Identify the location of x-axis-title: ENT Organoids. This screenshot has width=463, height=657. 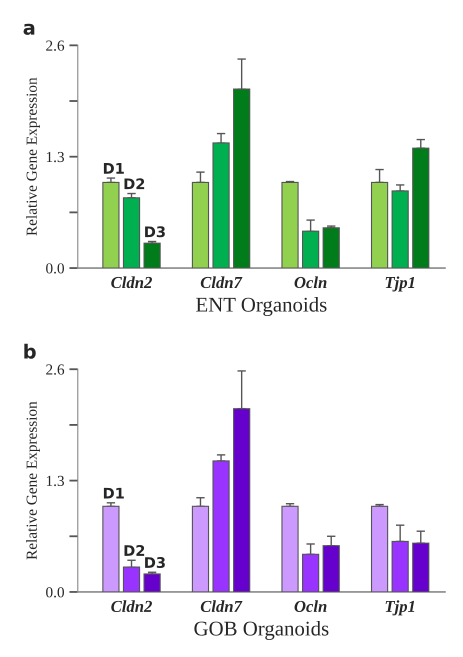
(261, 306).